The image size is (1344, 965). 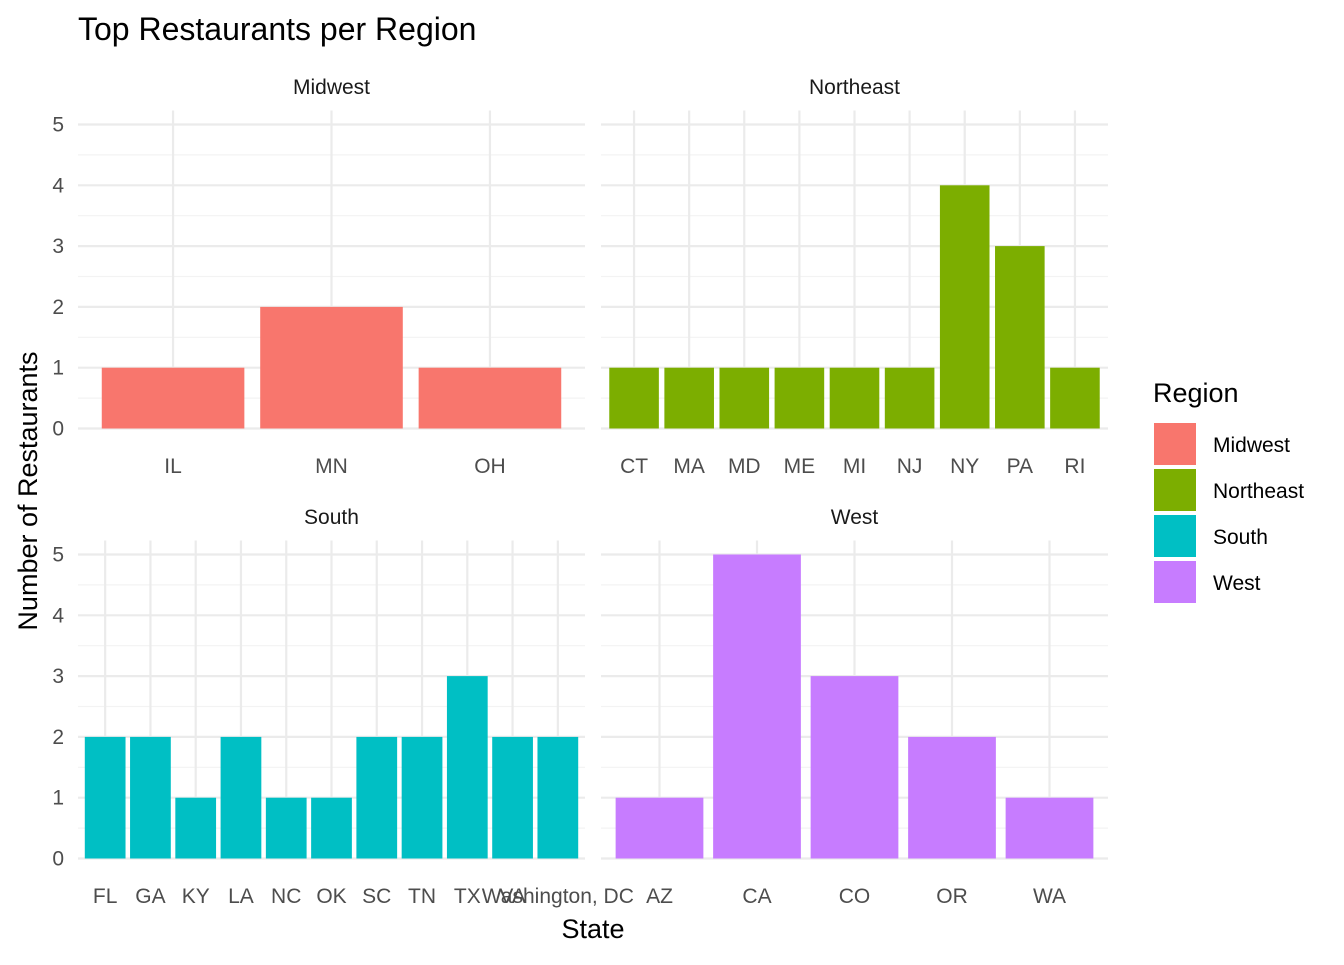 I want to click on bar-west-ca, so click(x=757, y=706).